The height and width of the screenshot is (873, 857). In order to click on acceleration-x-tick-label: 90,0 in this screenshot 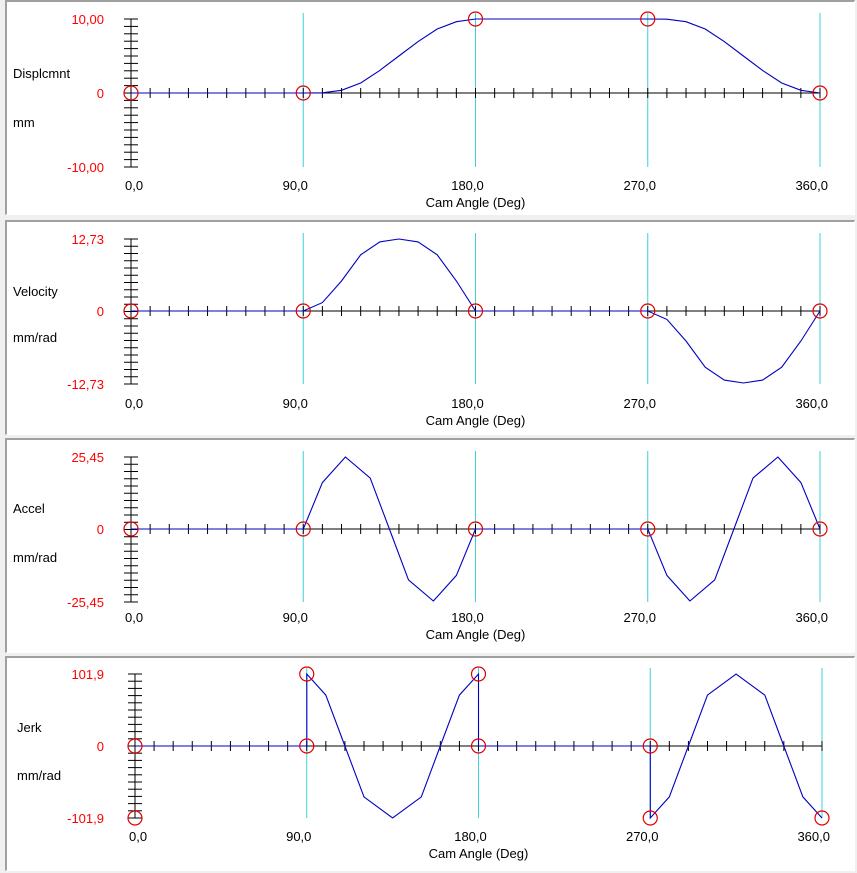, I will do `click(295, 617)`.